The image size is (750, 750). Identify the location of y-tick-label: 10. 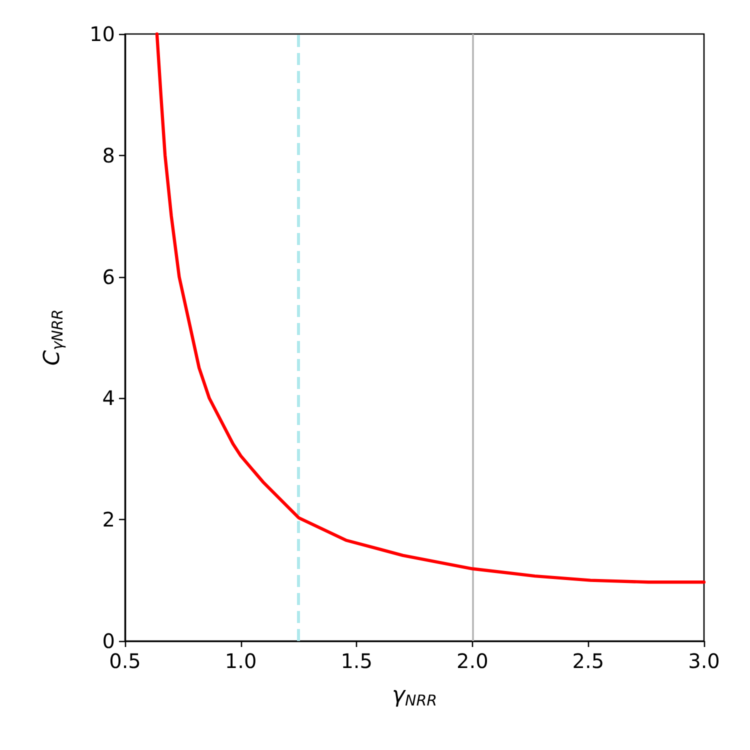
(102, 34).